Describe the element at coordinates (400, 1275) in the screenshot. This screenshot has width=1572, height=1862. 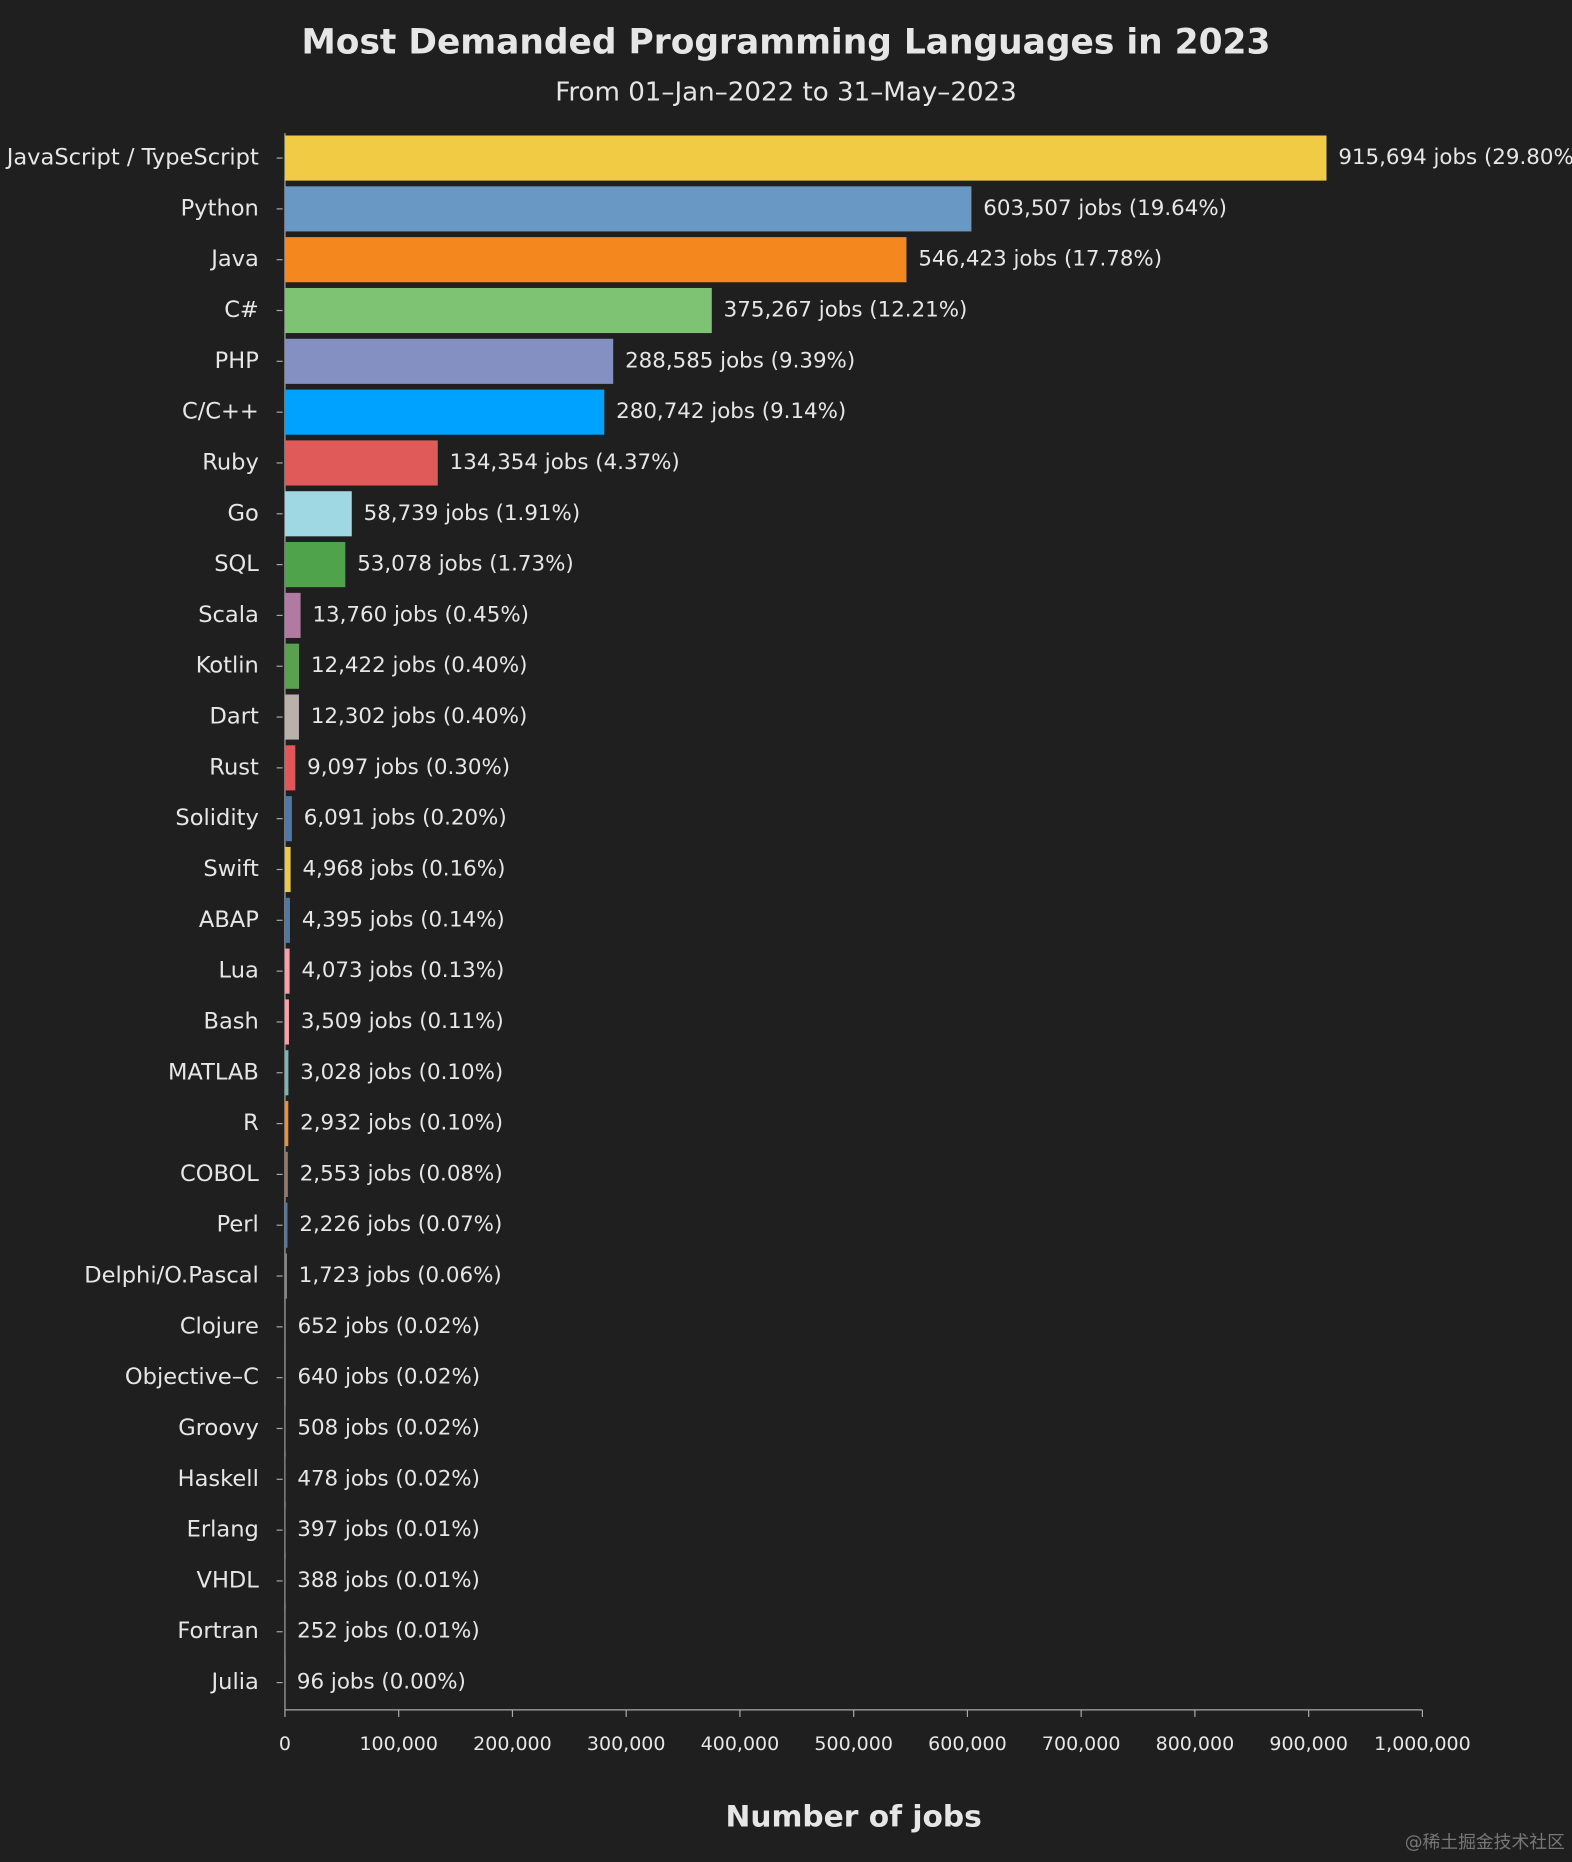
I see `value-label: 1,723 jobs (0.06%)` at that location.